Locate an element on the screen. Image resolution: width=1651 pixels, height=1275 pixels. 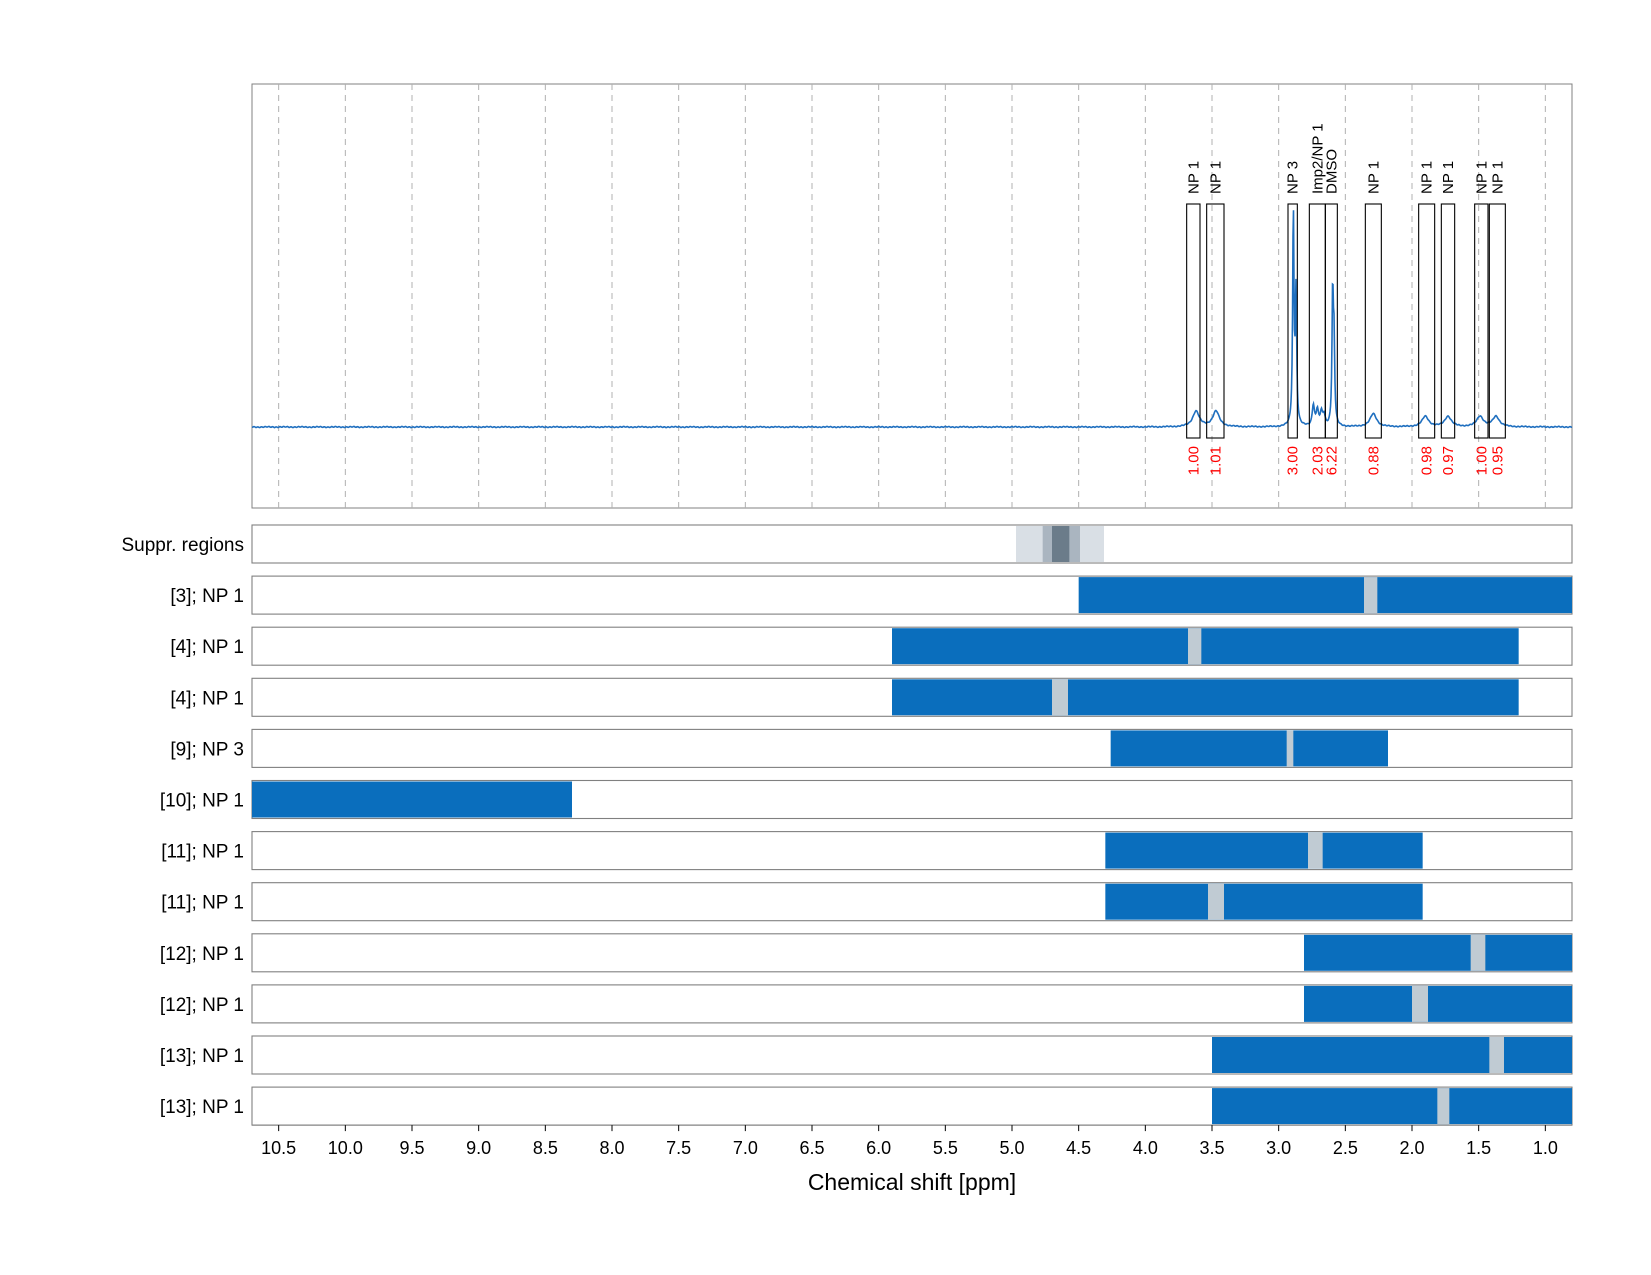
x-tick-label: 6.0 is located at coordinates (878, 1148).